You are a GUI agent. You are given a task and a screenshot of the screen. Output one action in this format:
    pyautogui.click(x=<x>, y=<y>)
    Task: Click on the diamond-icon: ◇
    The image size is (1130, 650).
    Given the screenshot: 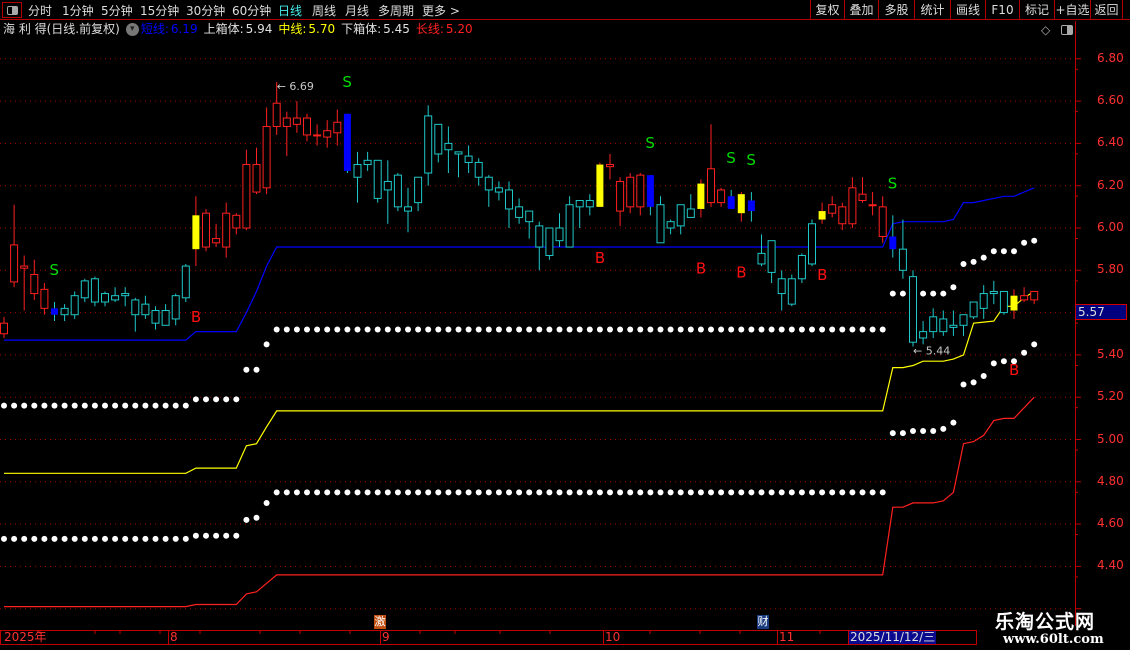 What is the action you would take?
    pyautogui.click(x=1046, y=30)
    